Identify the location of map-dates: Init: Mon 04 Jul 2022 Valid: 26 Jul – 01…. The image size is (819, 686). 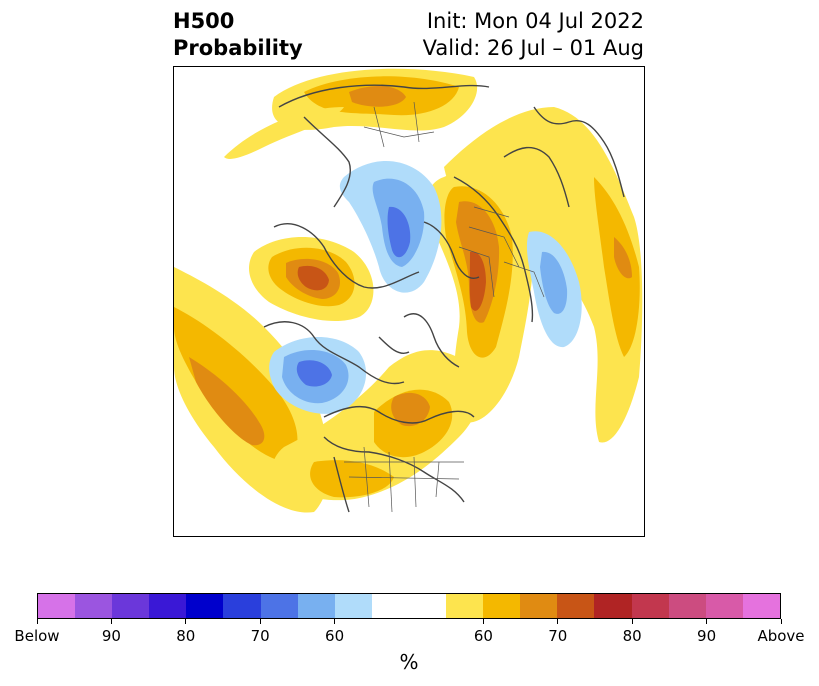
(533, 35).